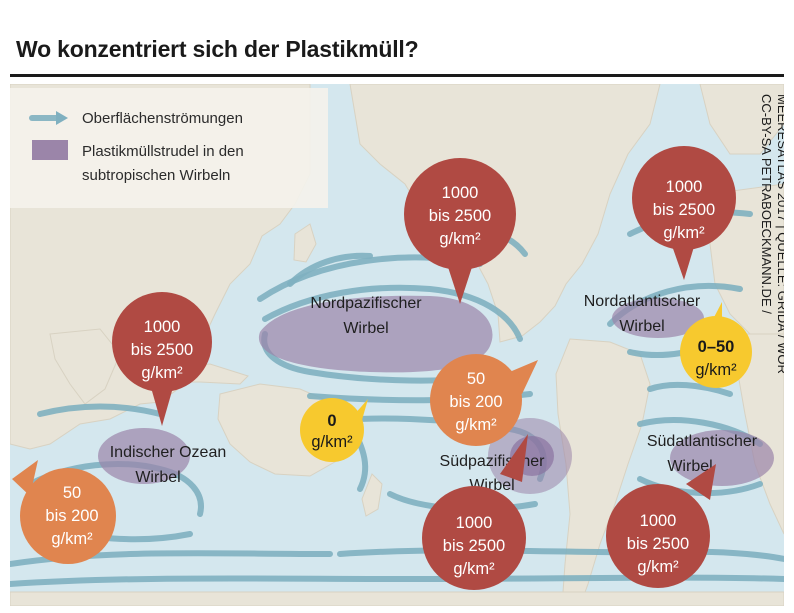 The width and height of the screenshot is (794, 613). I want to click on bubble-indian-line1: 1000, so click(162, 327).